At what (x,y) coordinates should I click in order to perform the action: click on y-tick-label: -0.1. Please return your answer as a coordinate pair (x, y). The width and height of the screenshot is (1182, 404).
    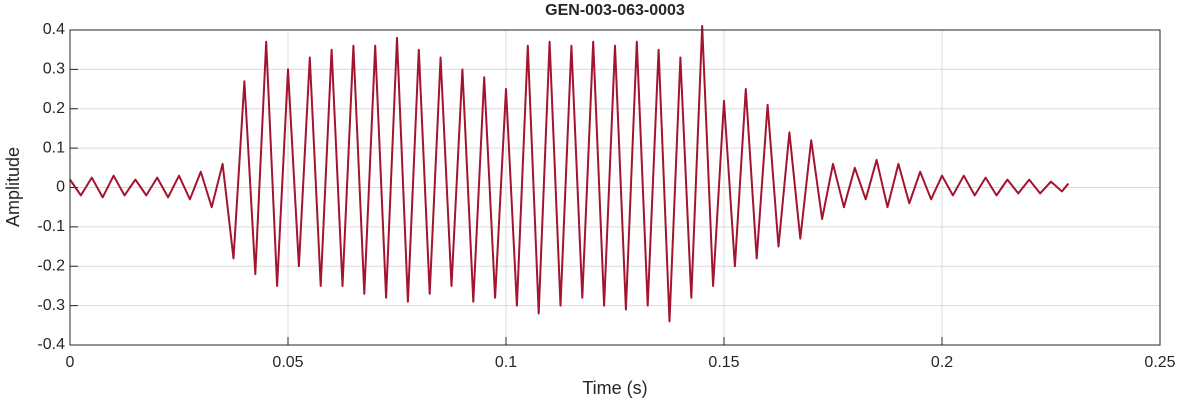
    Looking at the image, I should click on (51, 226).